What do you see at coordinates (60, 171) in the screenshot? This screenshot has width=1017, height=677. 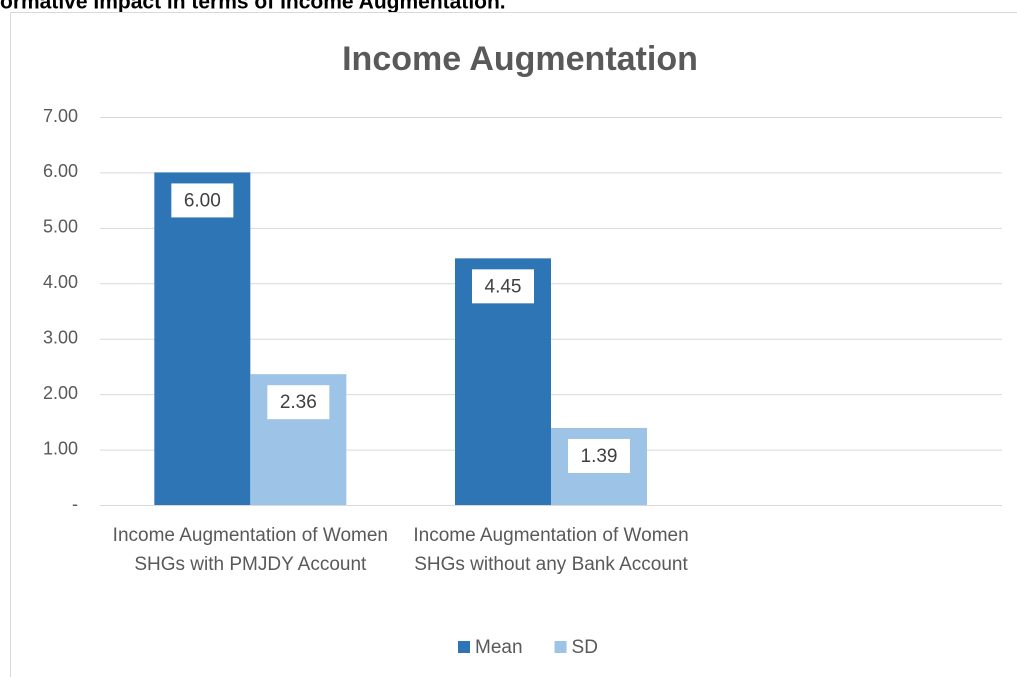 I see `y-tick-label: 6.00` at bounding box center [60, 171].